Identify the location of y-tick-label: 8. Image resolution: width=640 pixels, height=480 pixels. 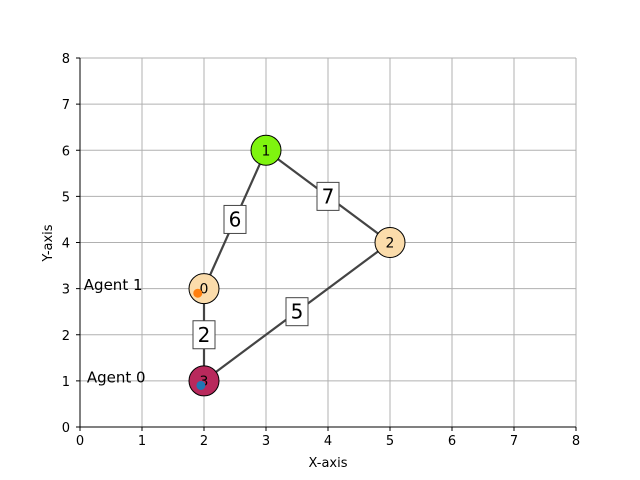
(66, 59).